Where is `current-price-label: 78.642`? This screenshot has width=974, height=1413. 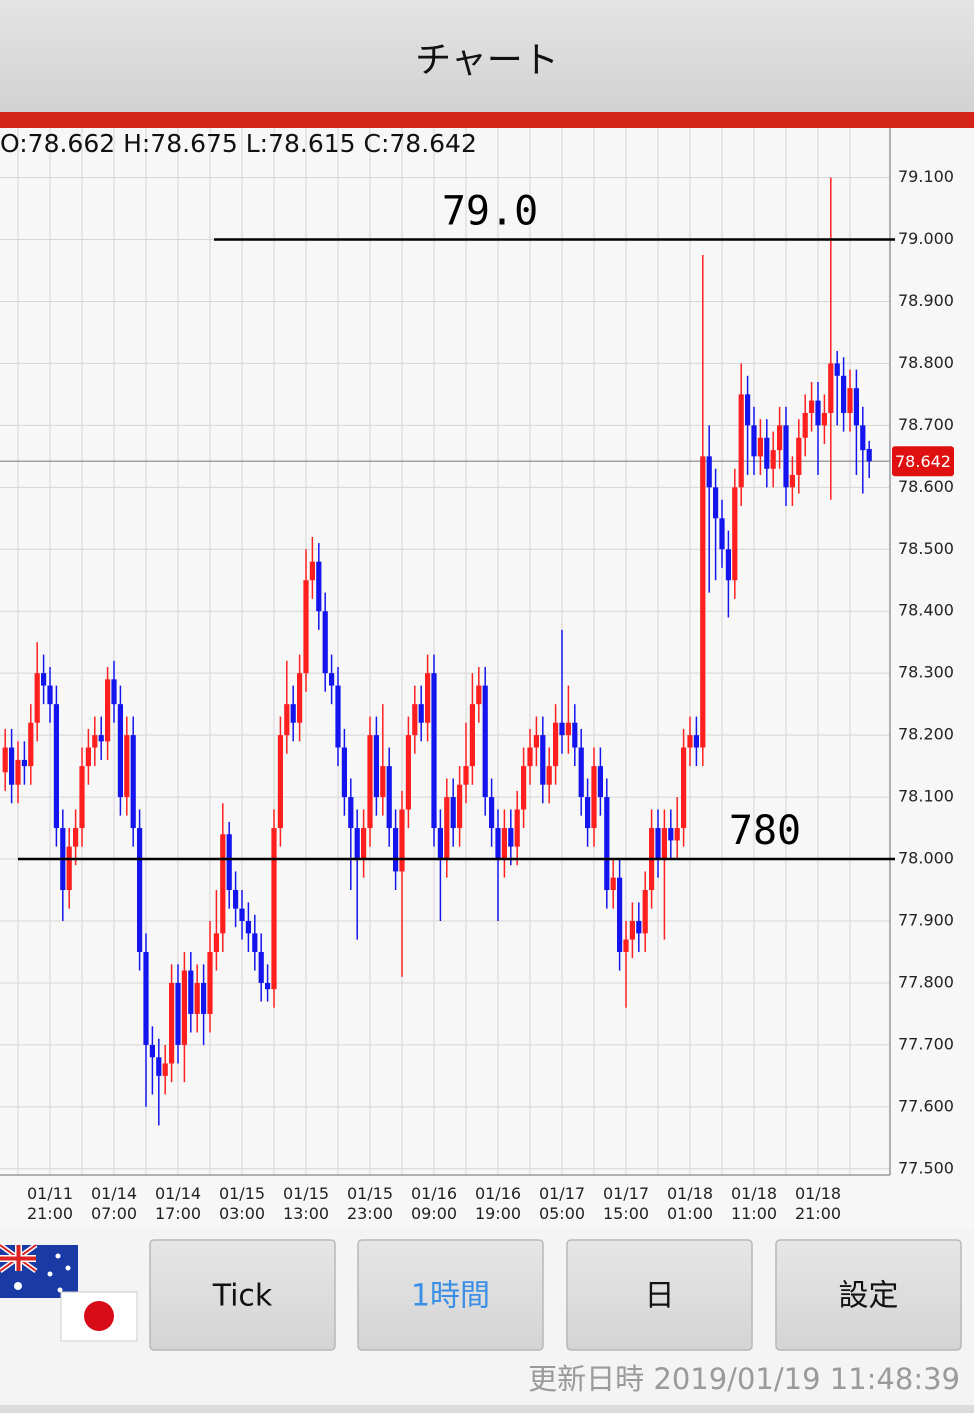 current-price-label: 78.642 is located at coordinates (923, 461).